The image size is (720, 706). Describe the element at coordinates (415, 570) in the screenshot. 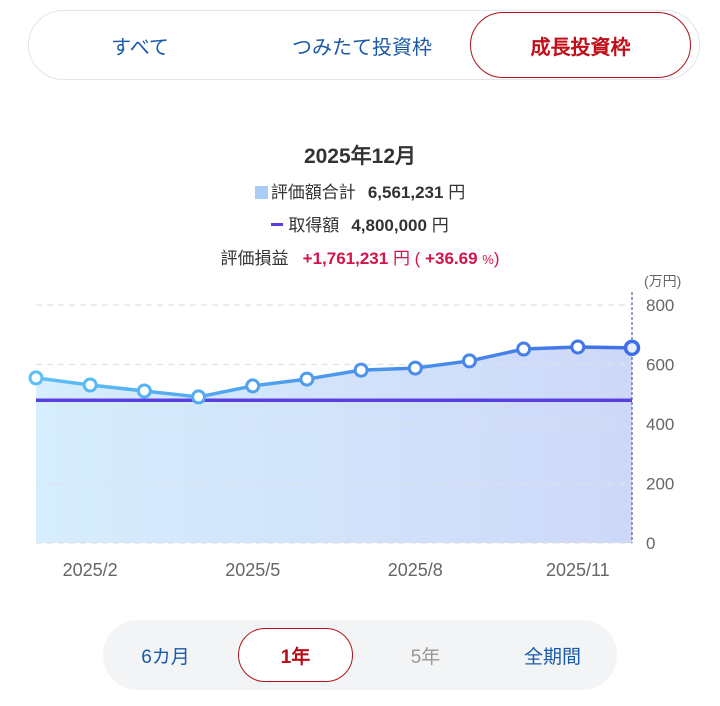

I see `x-tick-label: 2025/8` at that location.